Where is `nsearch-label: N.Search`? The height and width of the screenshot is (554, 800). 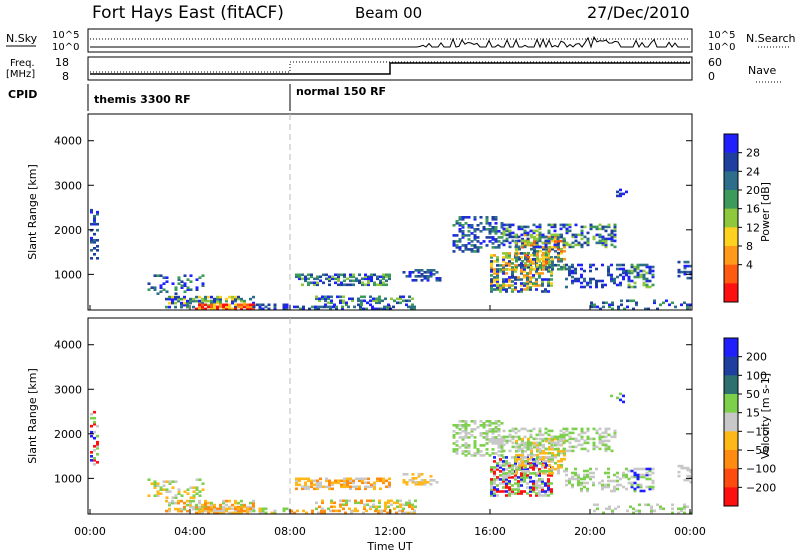
nsearch-label: N.Search is located at coordinates (771, 38).